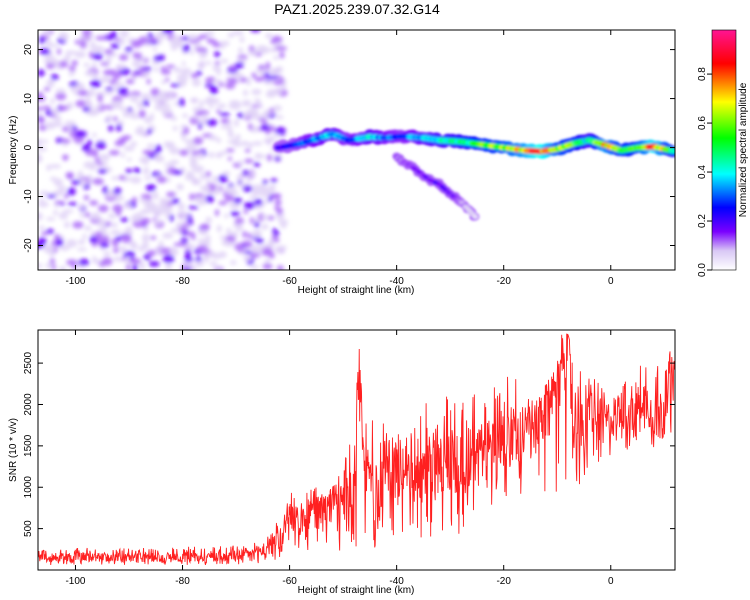 Image resolution: width=750 pixels, height=600 pixels. What do you see at coordinates (396, 281) in the screenshot?
I see `x-tick-label: -40` at bounding box center [396, 281].